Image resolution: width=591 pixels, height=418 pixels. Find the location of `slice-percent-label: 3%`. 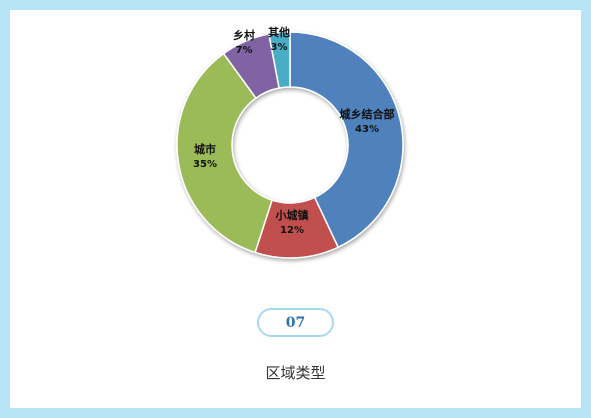

slice-percent-label: 3% is located at coordinates (279, 47).